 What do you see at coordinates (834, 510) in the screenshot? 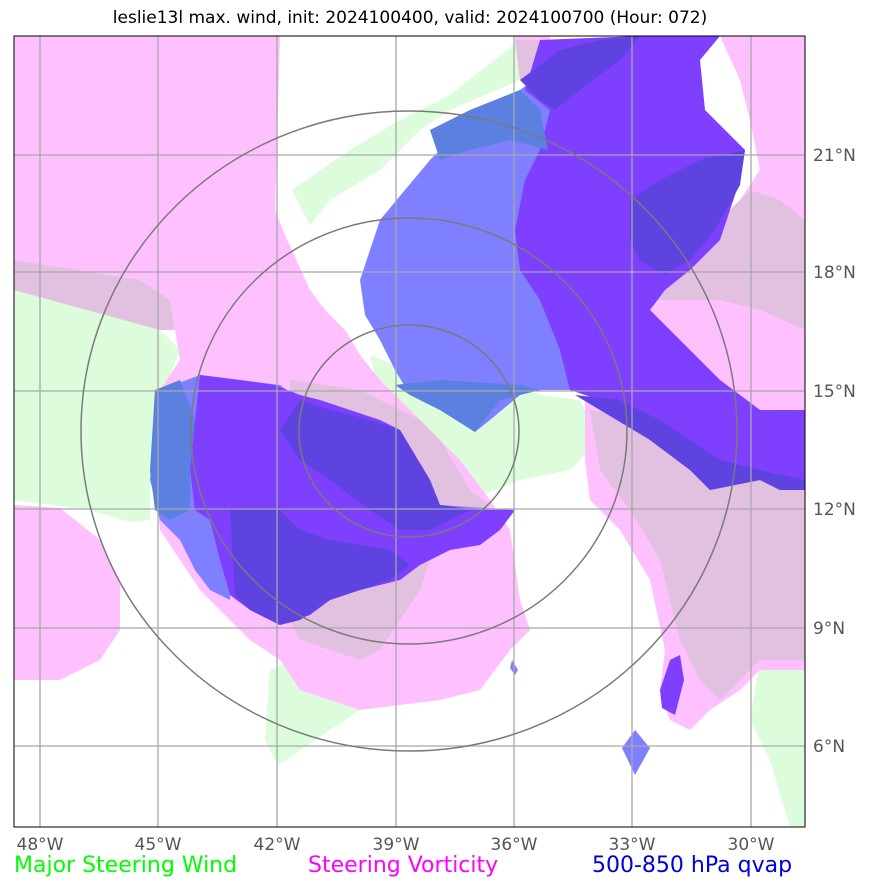
I see `lat-tick-label: 12°N` at bounding box center [834, 510].